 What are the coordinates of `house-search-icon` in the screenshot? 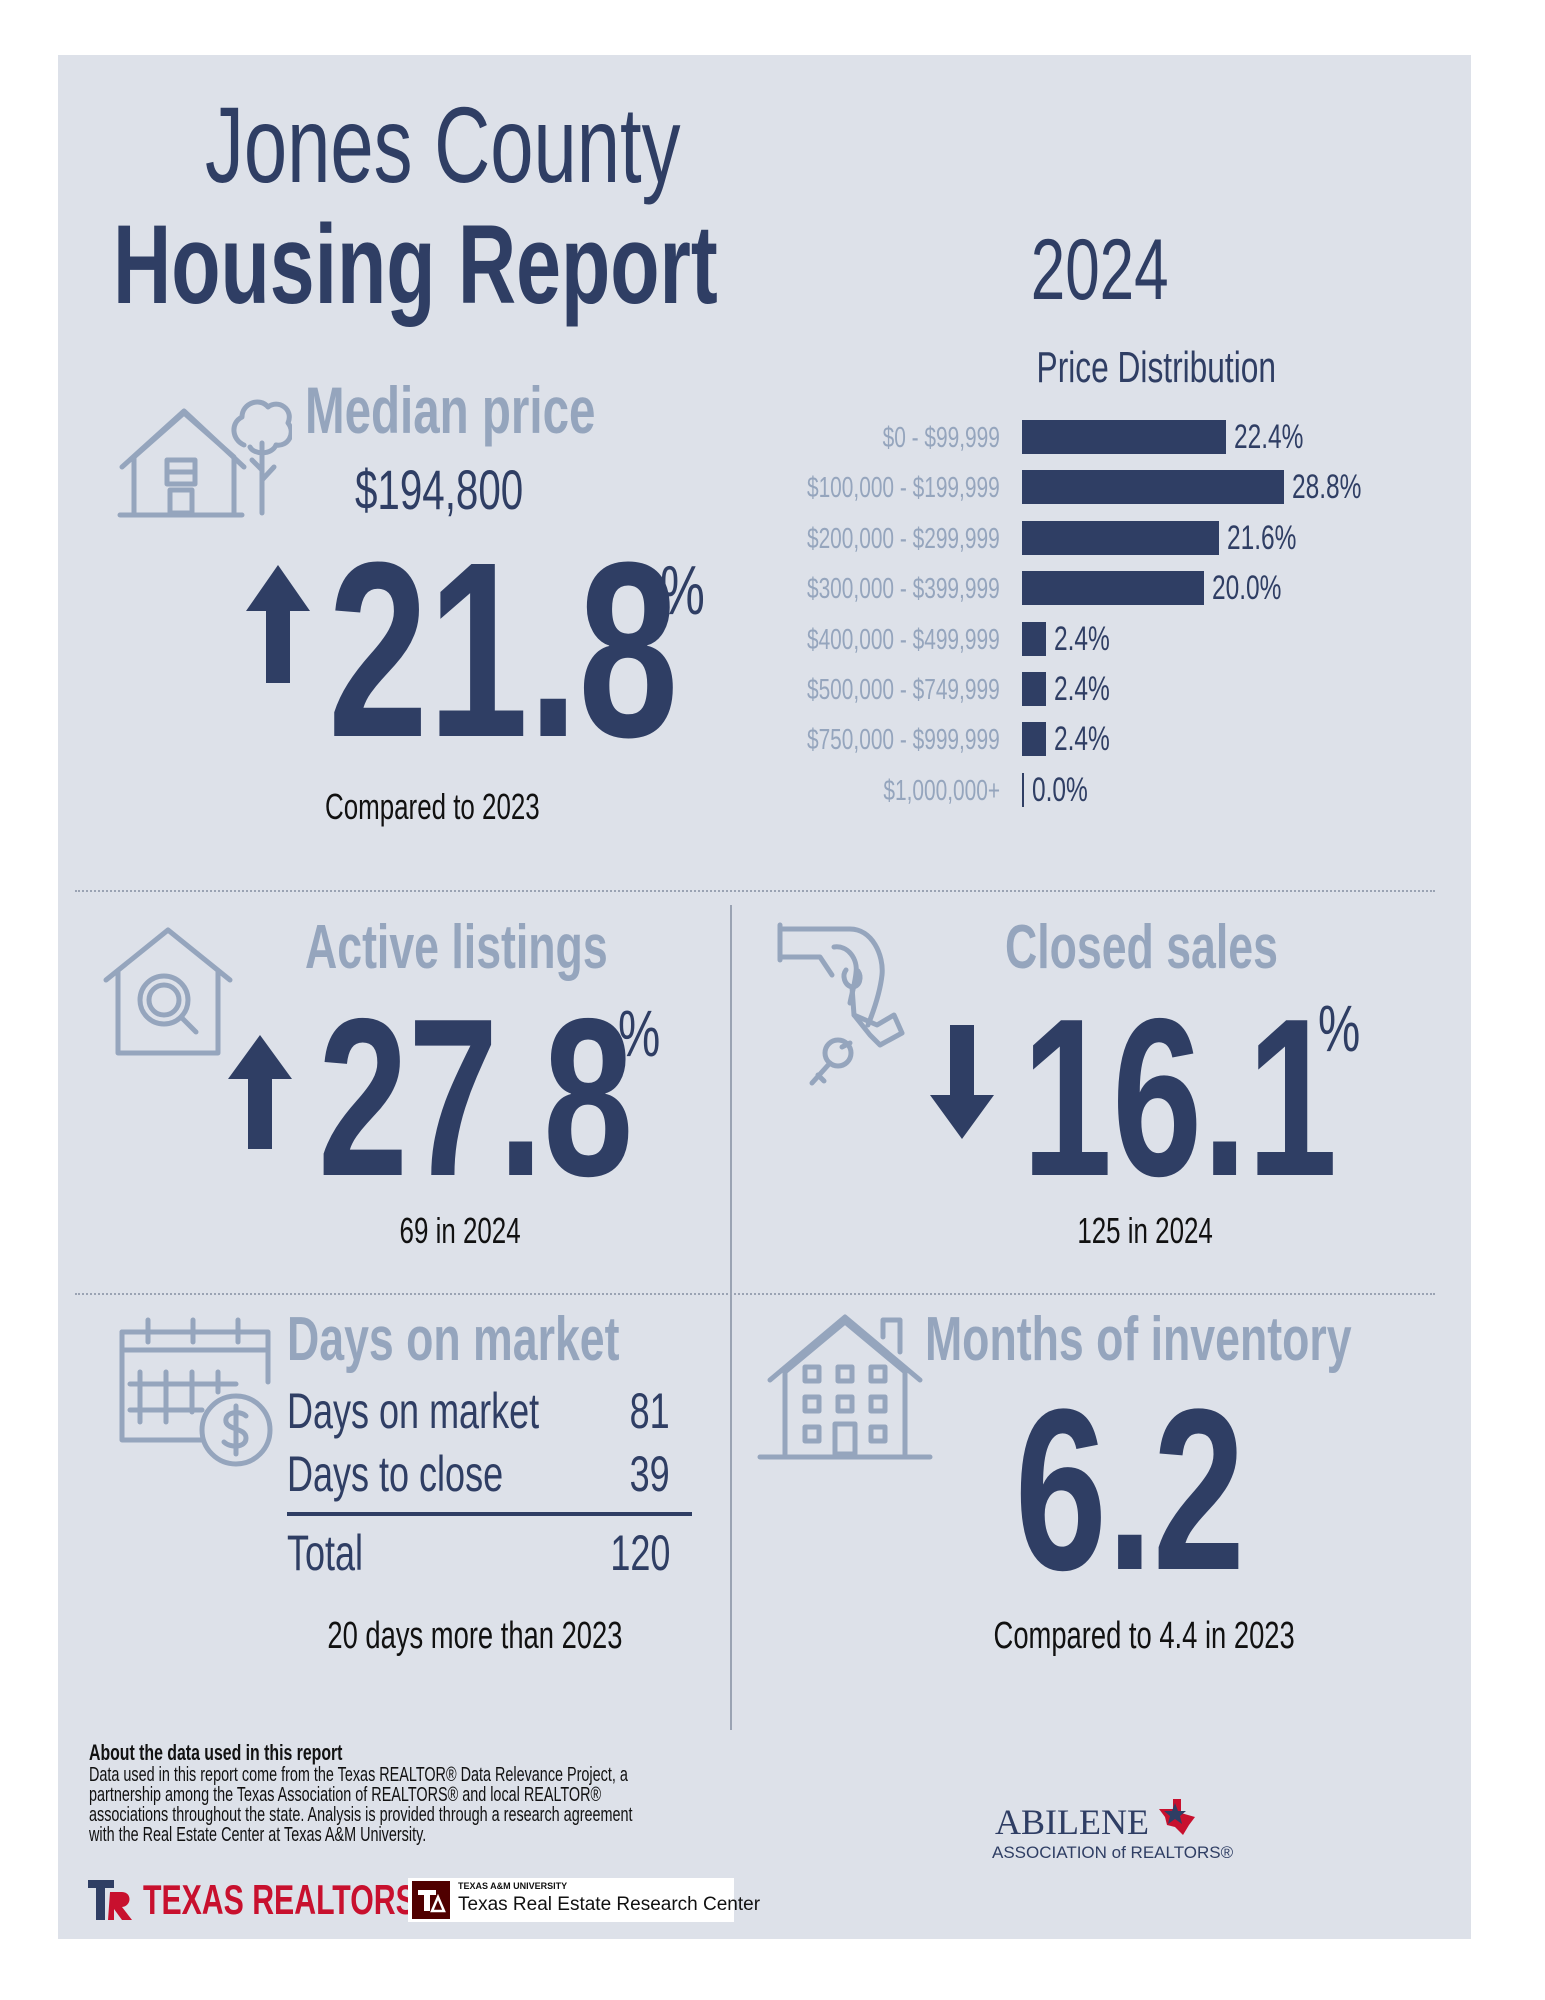 It's located at (168, 991).